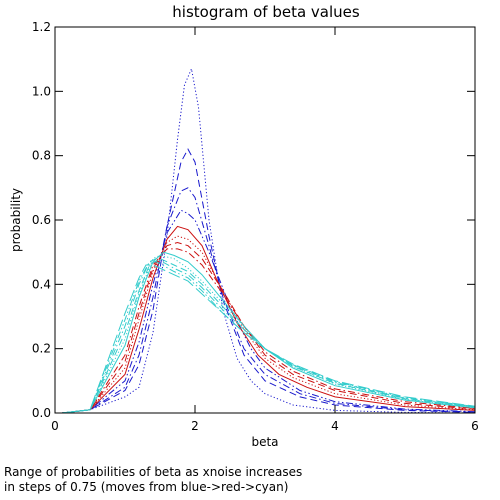 This screenshot has width=500, height=500. What do you see at coordinates (41, 284) in the screenshot?
I see `y-tick-label: 0.4` at bounding box center [41, 284].